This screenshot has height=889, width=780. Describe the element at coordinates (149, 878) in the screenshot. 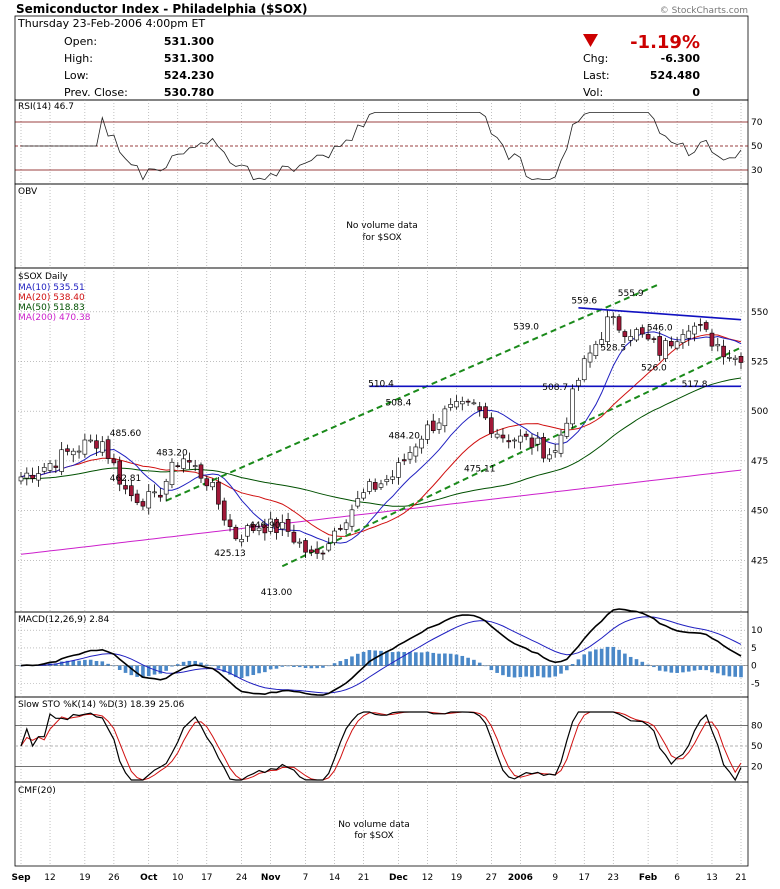

I see `x-tick-label: Oct` at that location.